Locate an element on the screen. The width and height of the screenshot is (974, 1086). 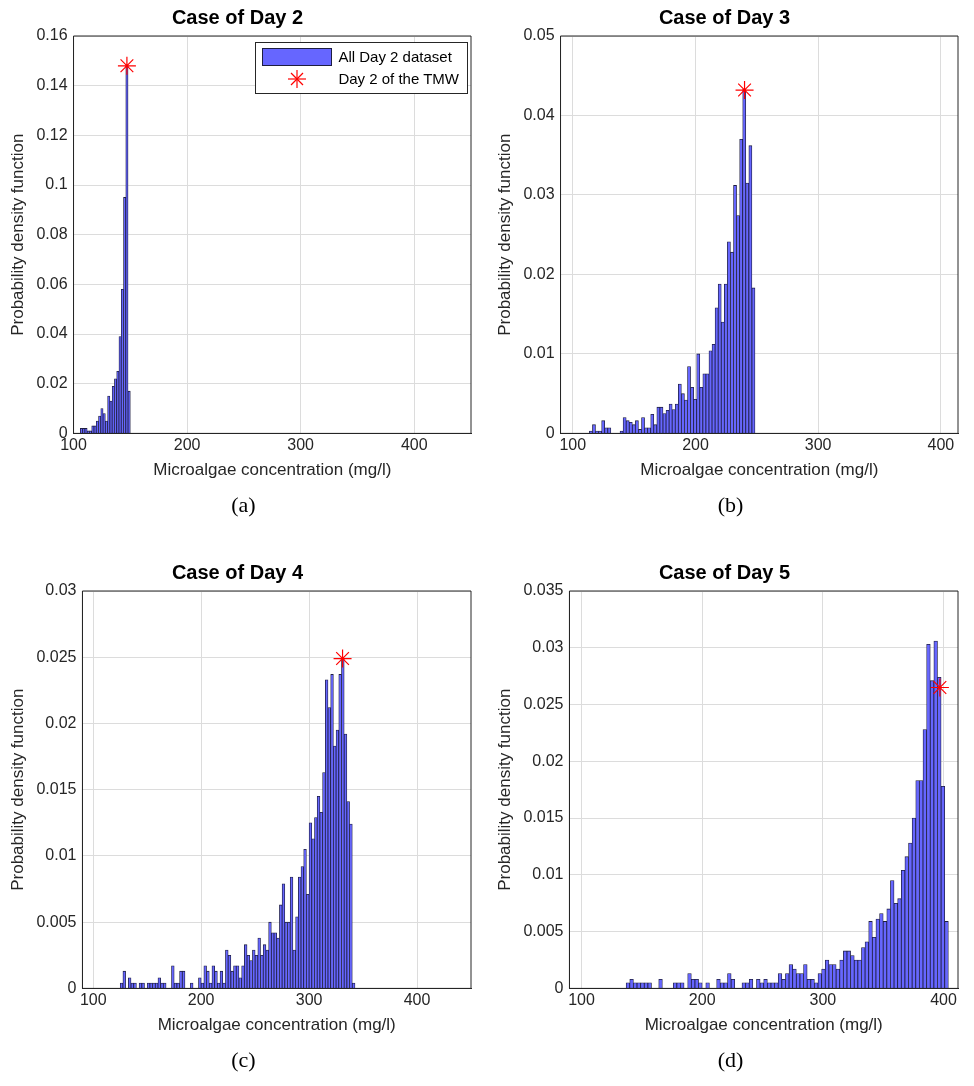
text: (b) is located at coordinates (730, 505).